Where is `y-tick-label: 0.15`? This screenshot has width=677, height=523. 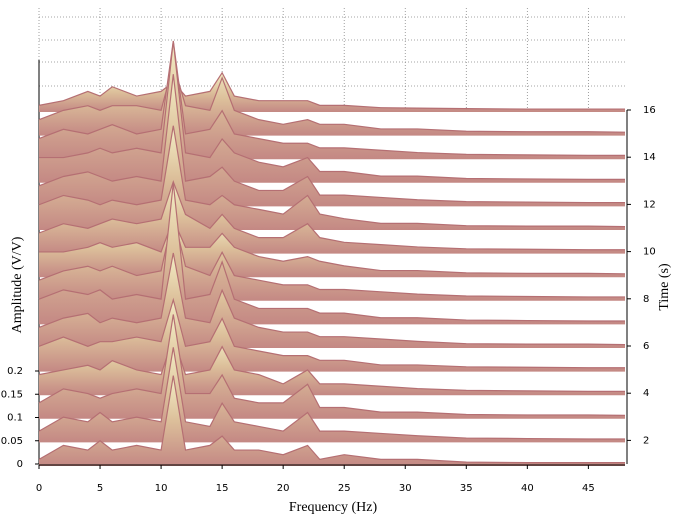 y-tick-label: 0.15 is located at coordinates (12, 394).